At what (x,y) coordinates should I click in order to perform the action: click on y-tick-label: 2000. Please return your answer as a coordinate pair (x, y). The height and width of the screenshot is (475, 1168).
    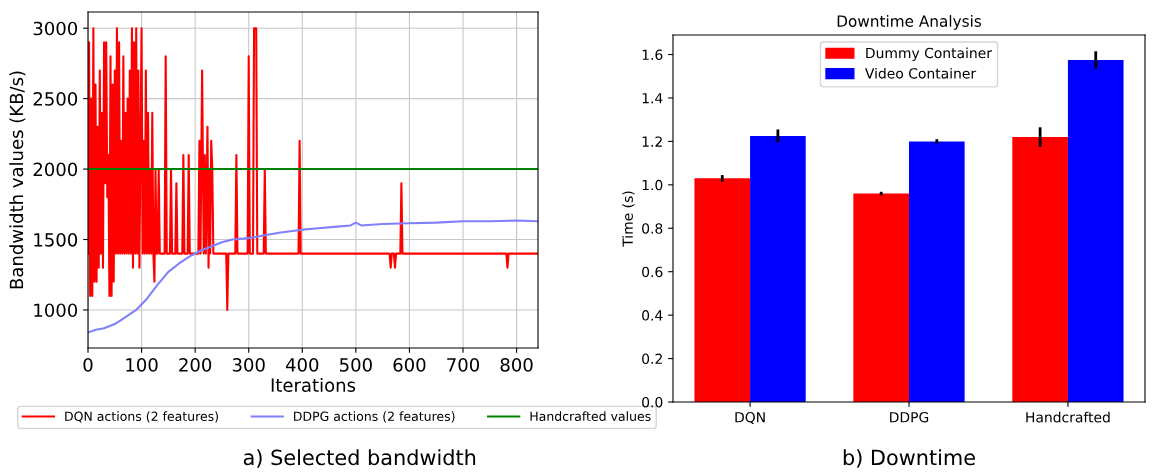
    Looking at the image, I should click on (55, 169).